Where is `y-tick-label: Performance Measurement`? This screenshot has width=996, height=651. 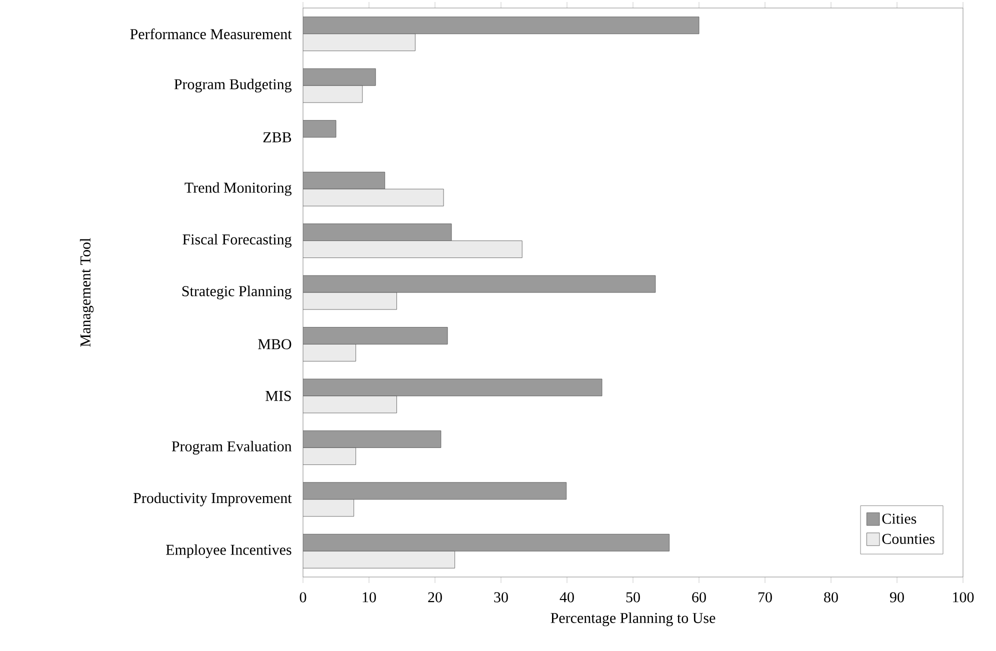
y-tick-label: Performance Measurement is located at coordinates (211, 34).